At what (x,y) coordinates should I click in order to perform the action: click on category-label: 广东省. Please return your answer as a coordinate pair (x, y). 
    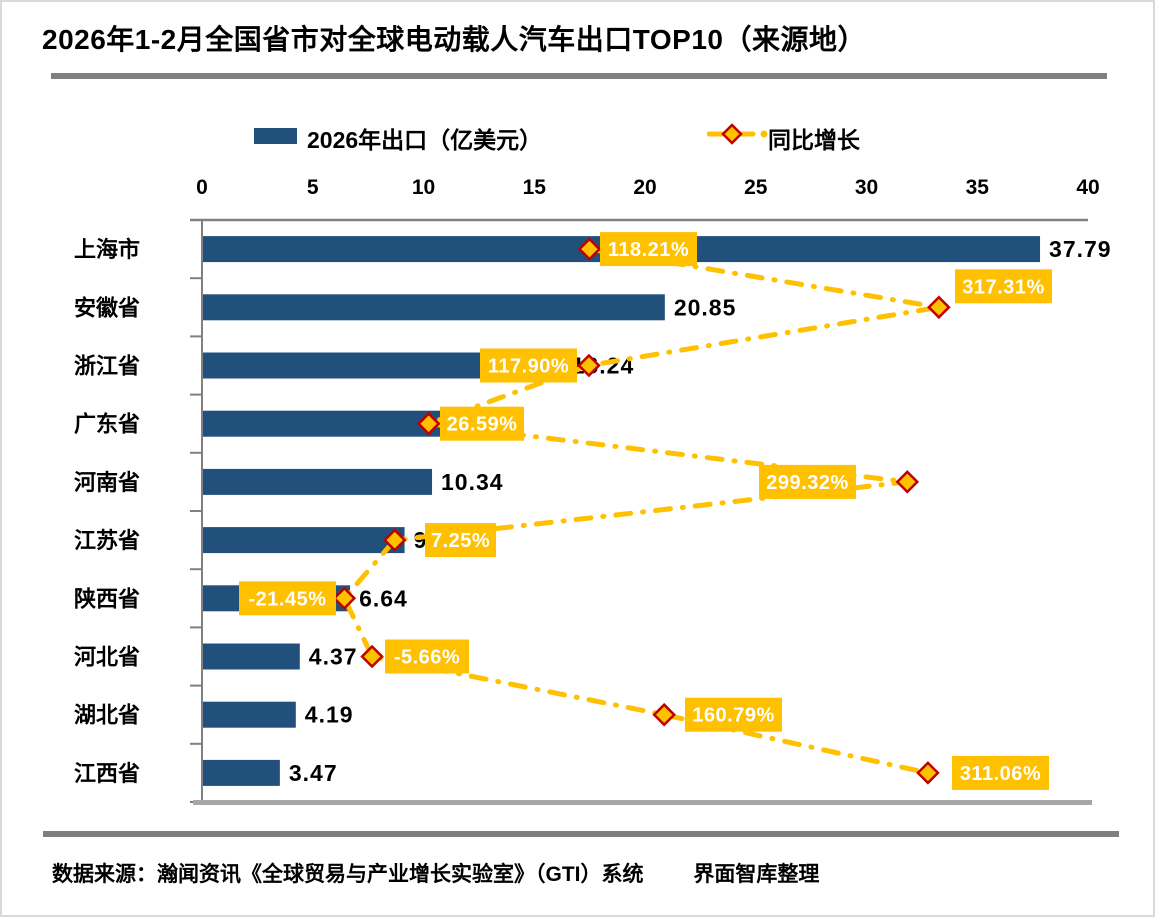
    Looking at the image, I should click on (107, 424).